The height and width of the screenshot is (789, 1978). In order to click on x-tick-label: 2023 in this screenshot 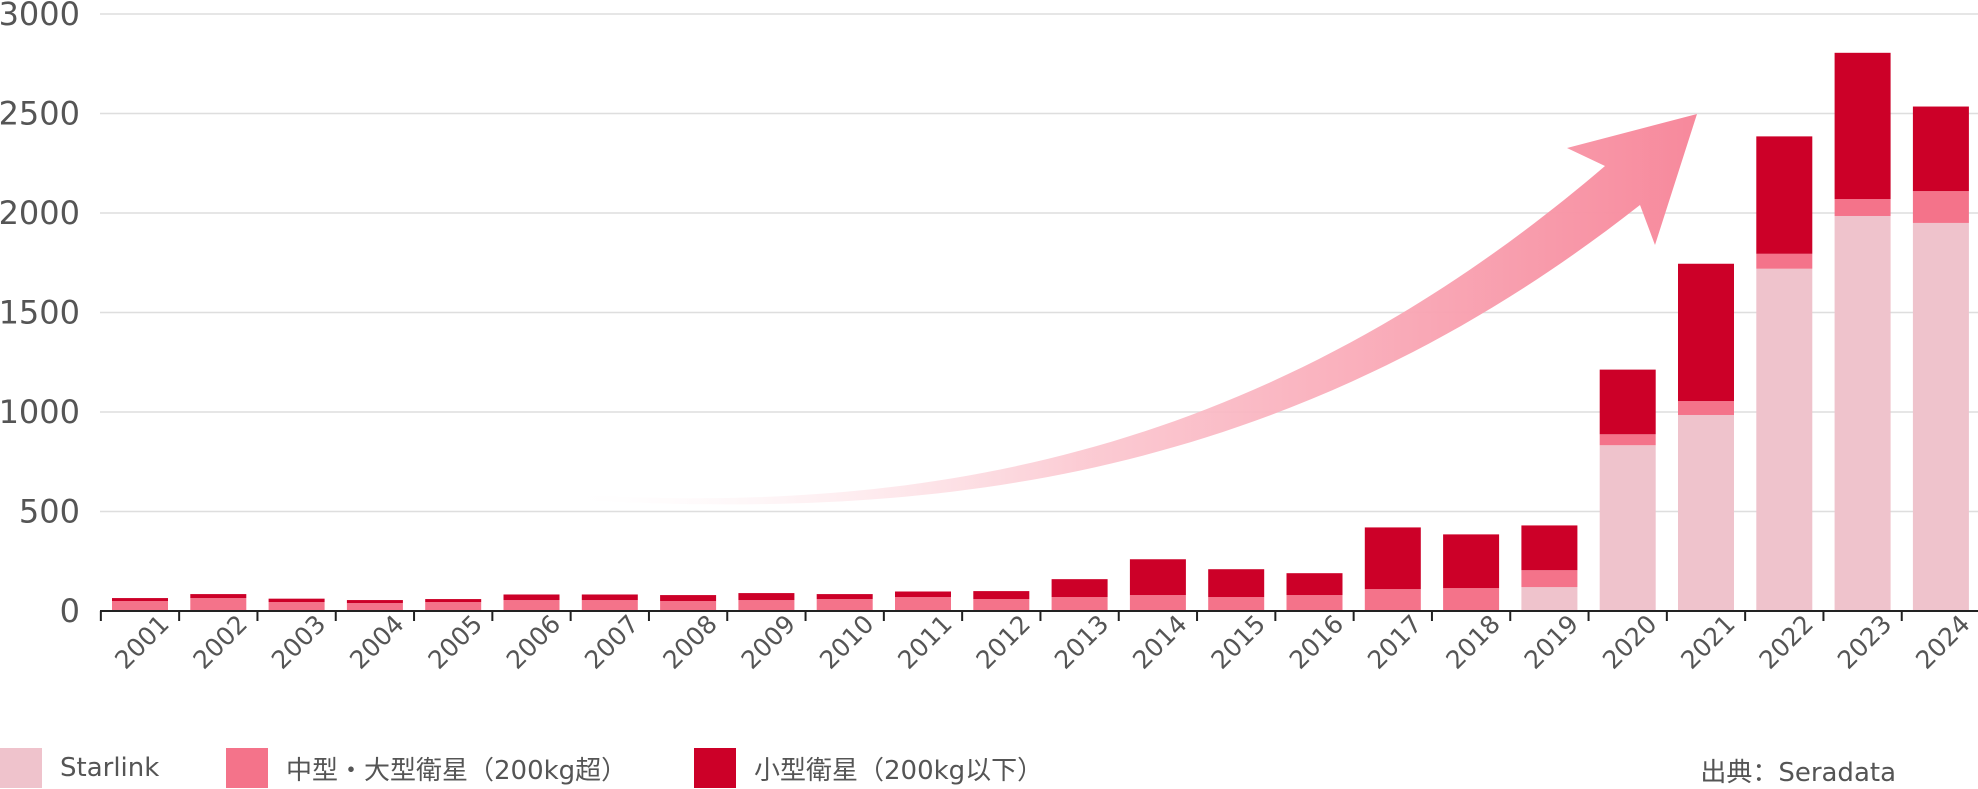, I will do `click(1864, 641)`.